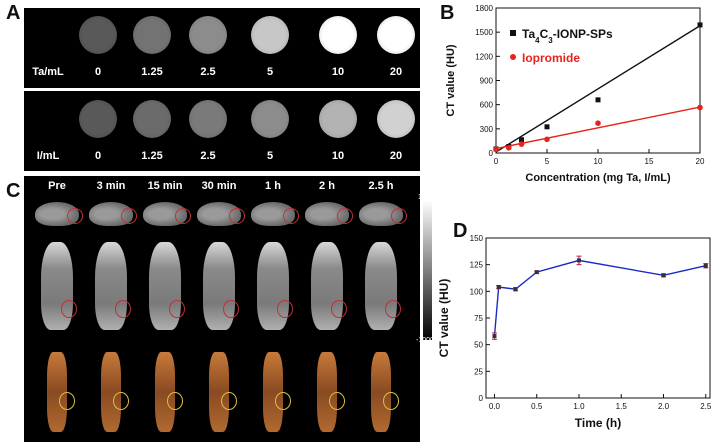 The image size is (718, 442). I want to click on x-tick-label: 1.5, so click(622, 406).